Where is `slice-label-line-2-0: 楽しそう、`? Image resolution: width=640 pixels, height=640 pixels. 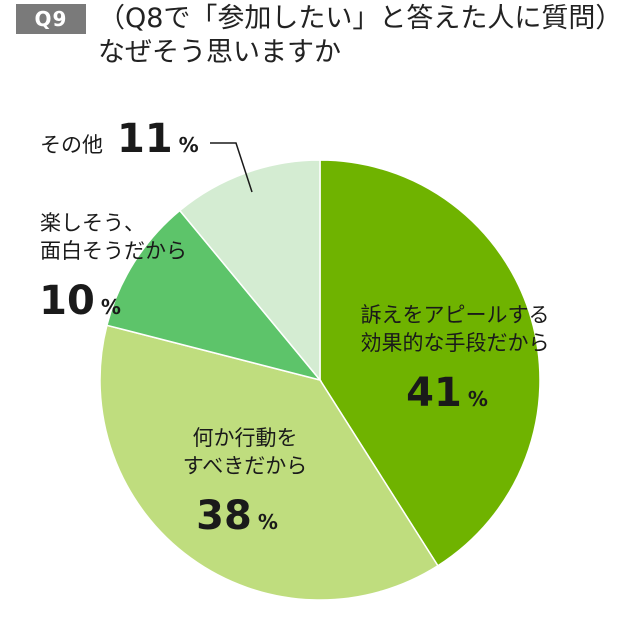 slice-label-line-2-0: 楽しそう、 is located at coordinates (92, 223).